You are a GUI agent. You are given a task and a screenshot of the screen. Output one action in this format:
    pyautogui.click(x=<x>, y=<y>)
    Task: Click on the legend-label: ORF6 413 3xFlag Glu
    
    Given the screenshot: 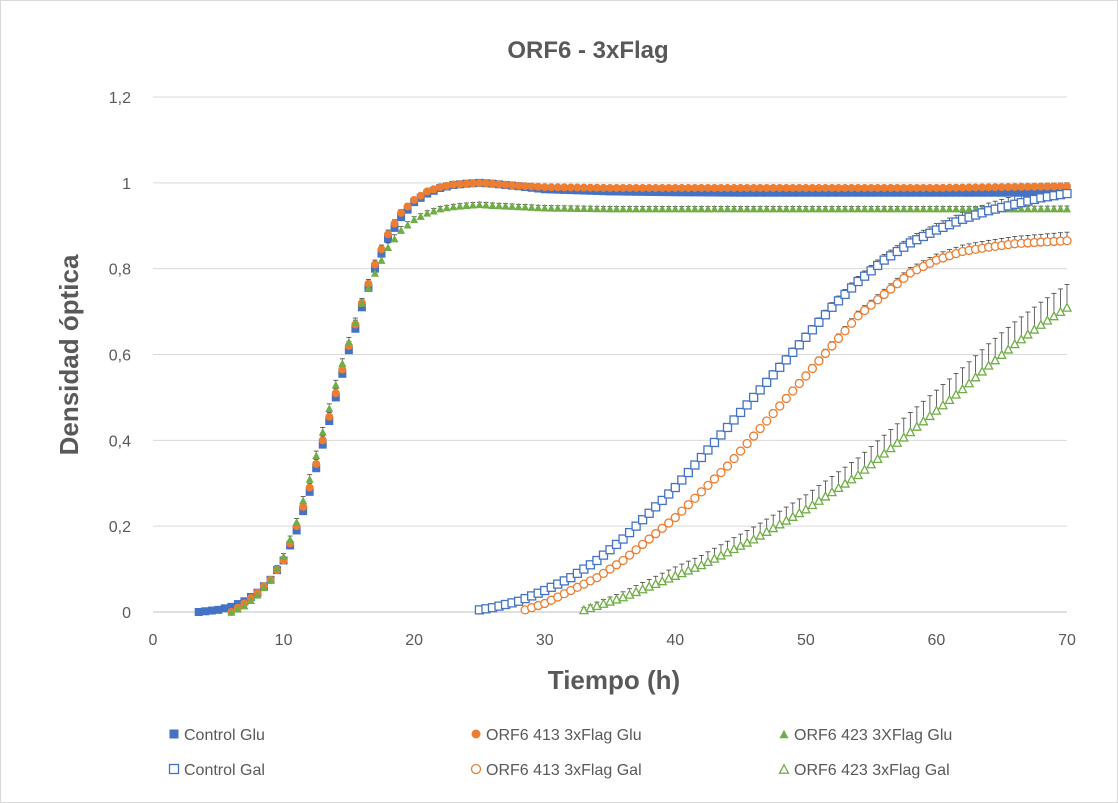 What is the action you would take?
    pyautogui.click(x=564, y=735)
    